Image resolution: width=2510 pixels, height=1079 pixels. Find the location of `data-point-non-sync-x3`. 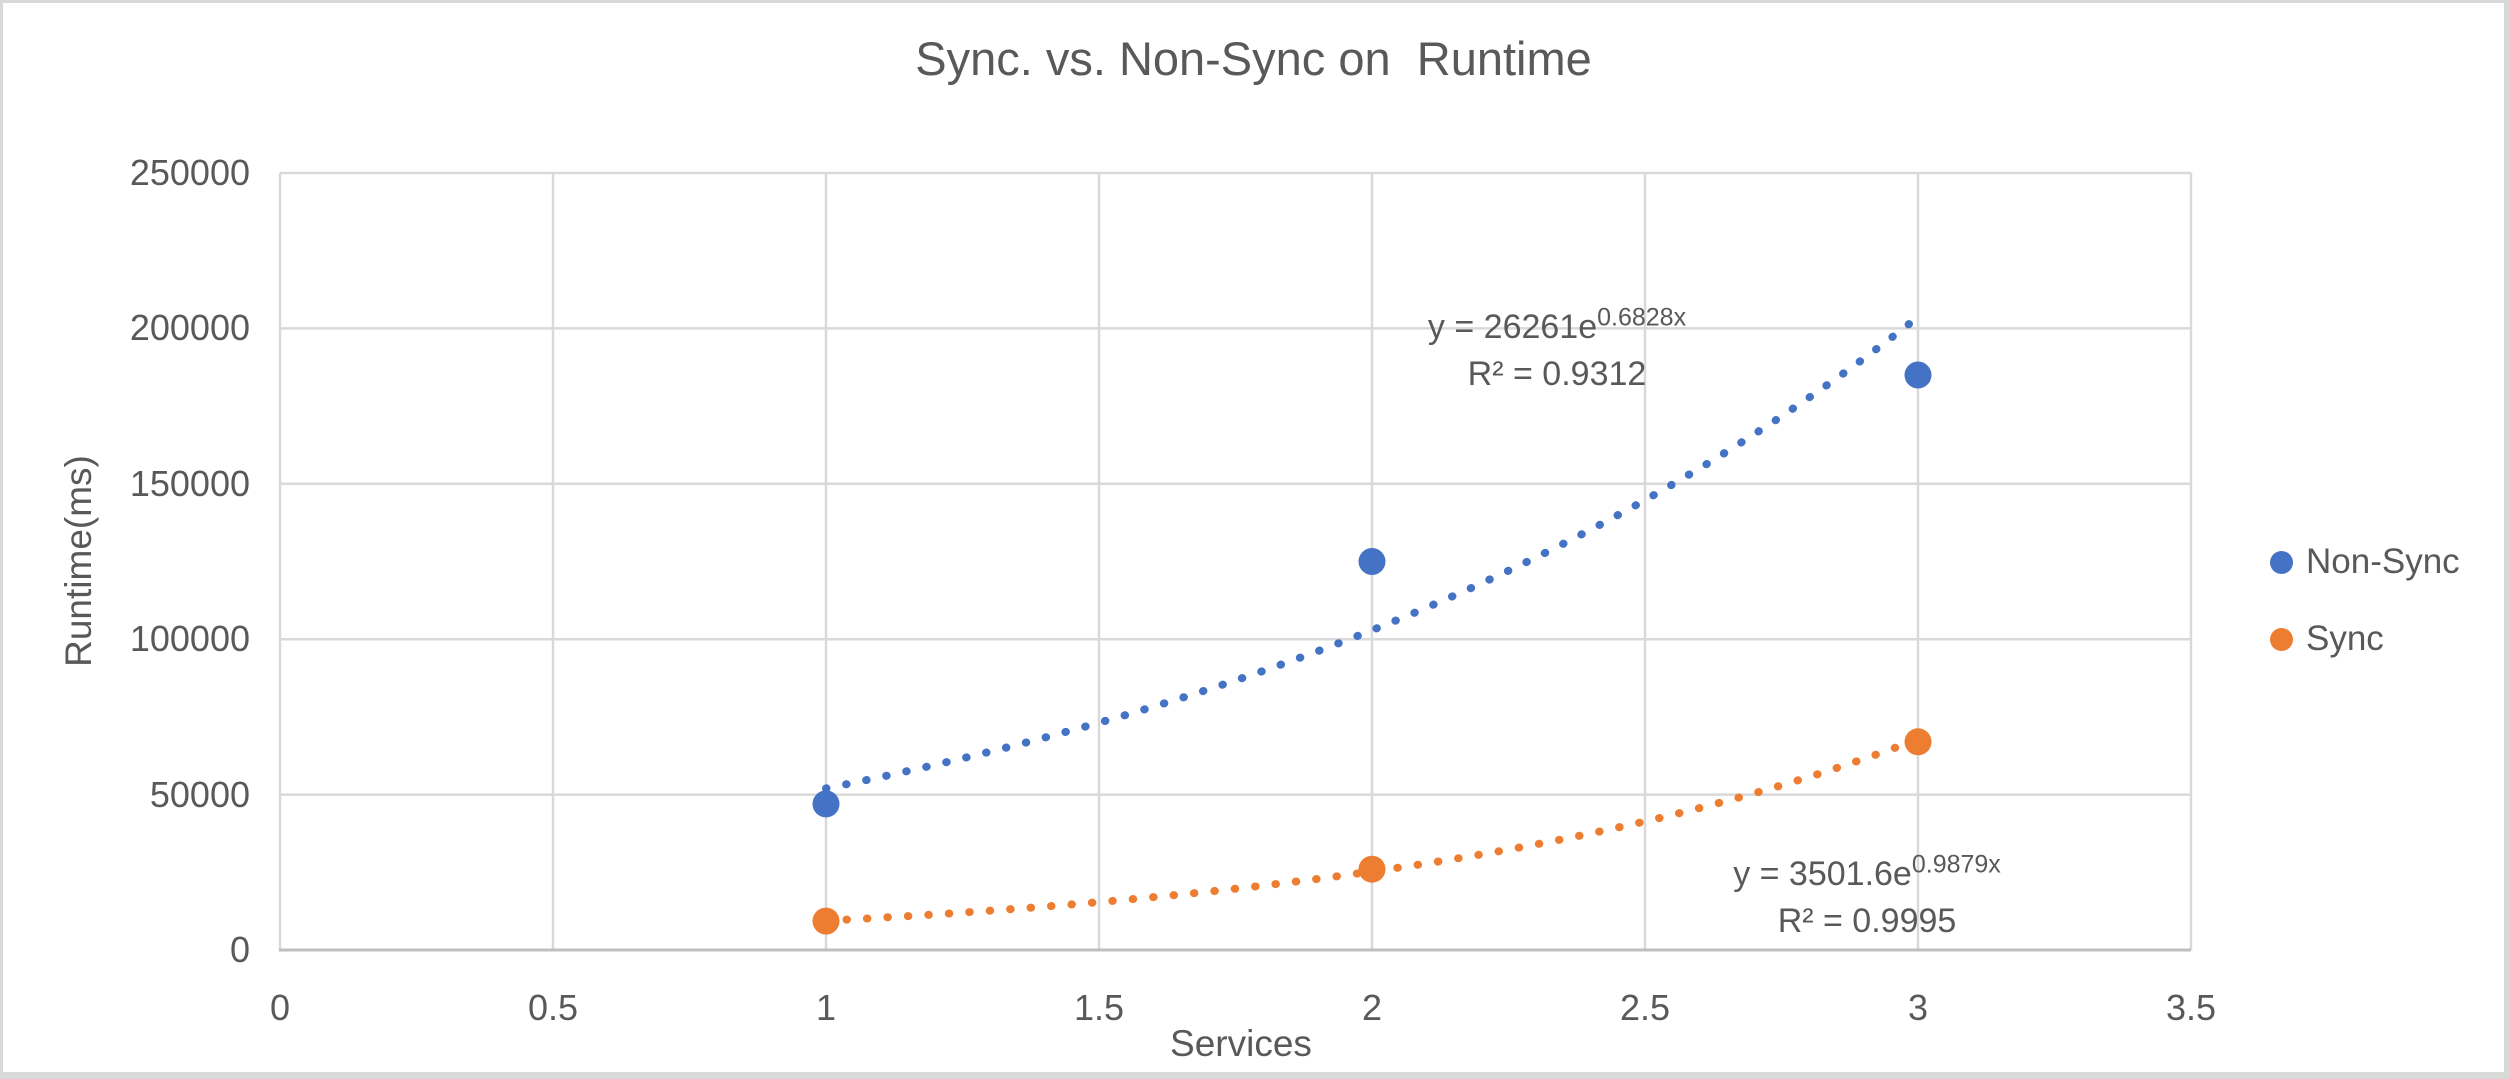

data-point-non-sync-x3 is located at coordinates (1918, 375).